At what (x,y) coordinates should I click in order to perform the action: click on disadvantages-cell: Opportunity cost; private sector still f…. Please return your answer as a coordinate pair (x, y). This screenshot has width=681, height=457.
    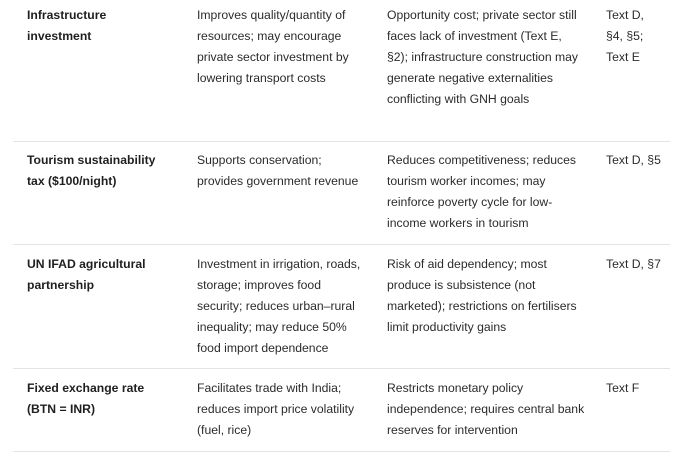
    Looking at the image, I should click on (483, 57).